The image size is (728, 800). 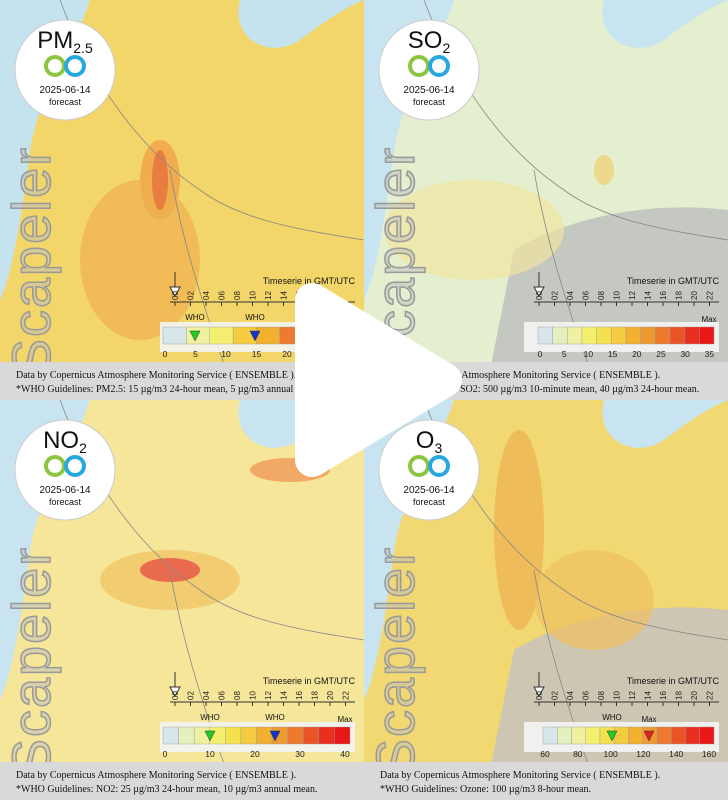 What do you see at coordinates (300, 754) in the screenshot?
I see `scale-label: 30` at bounding box center [300, 754].